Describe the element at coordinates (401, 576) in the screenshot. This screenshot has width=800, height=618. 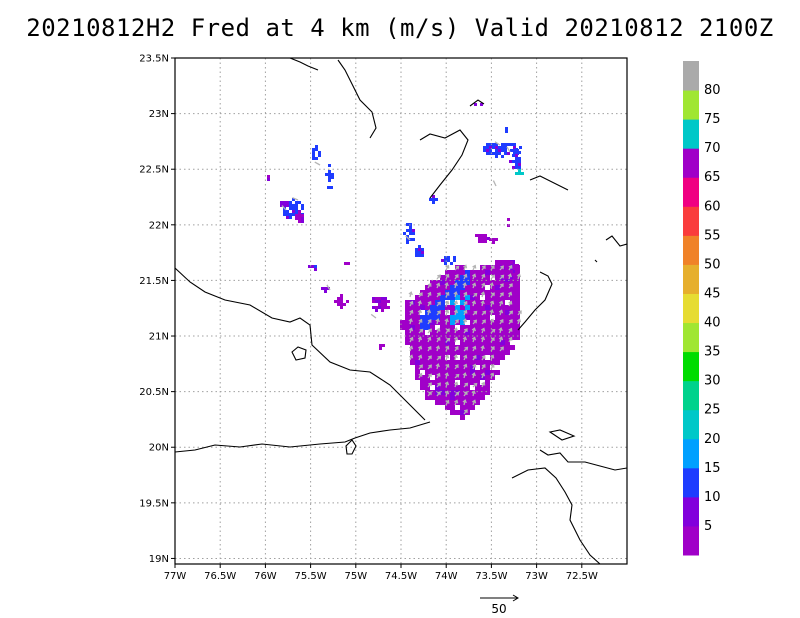
I see `lon-tick-label: 74.5W` at that location.